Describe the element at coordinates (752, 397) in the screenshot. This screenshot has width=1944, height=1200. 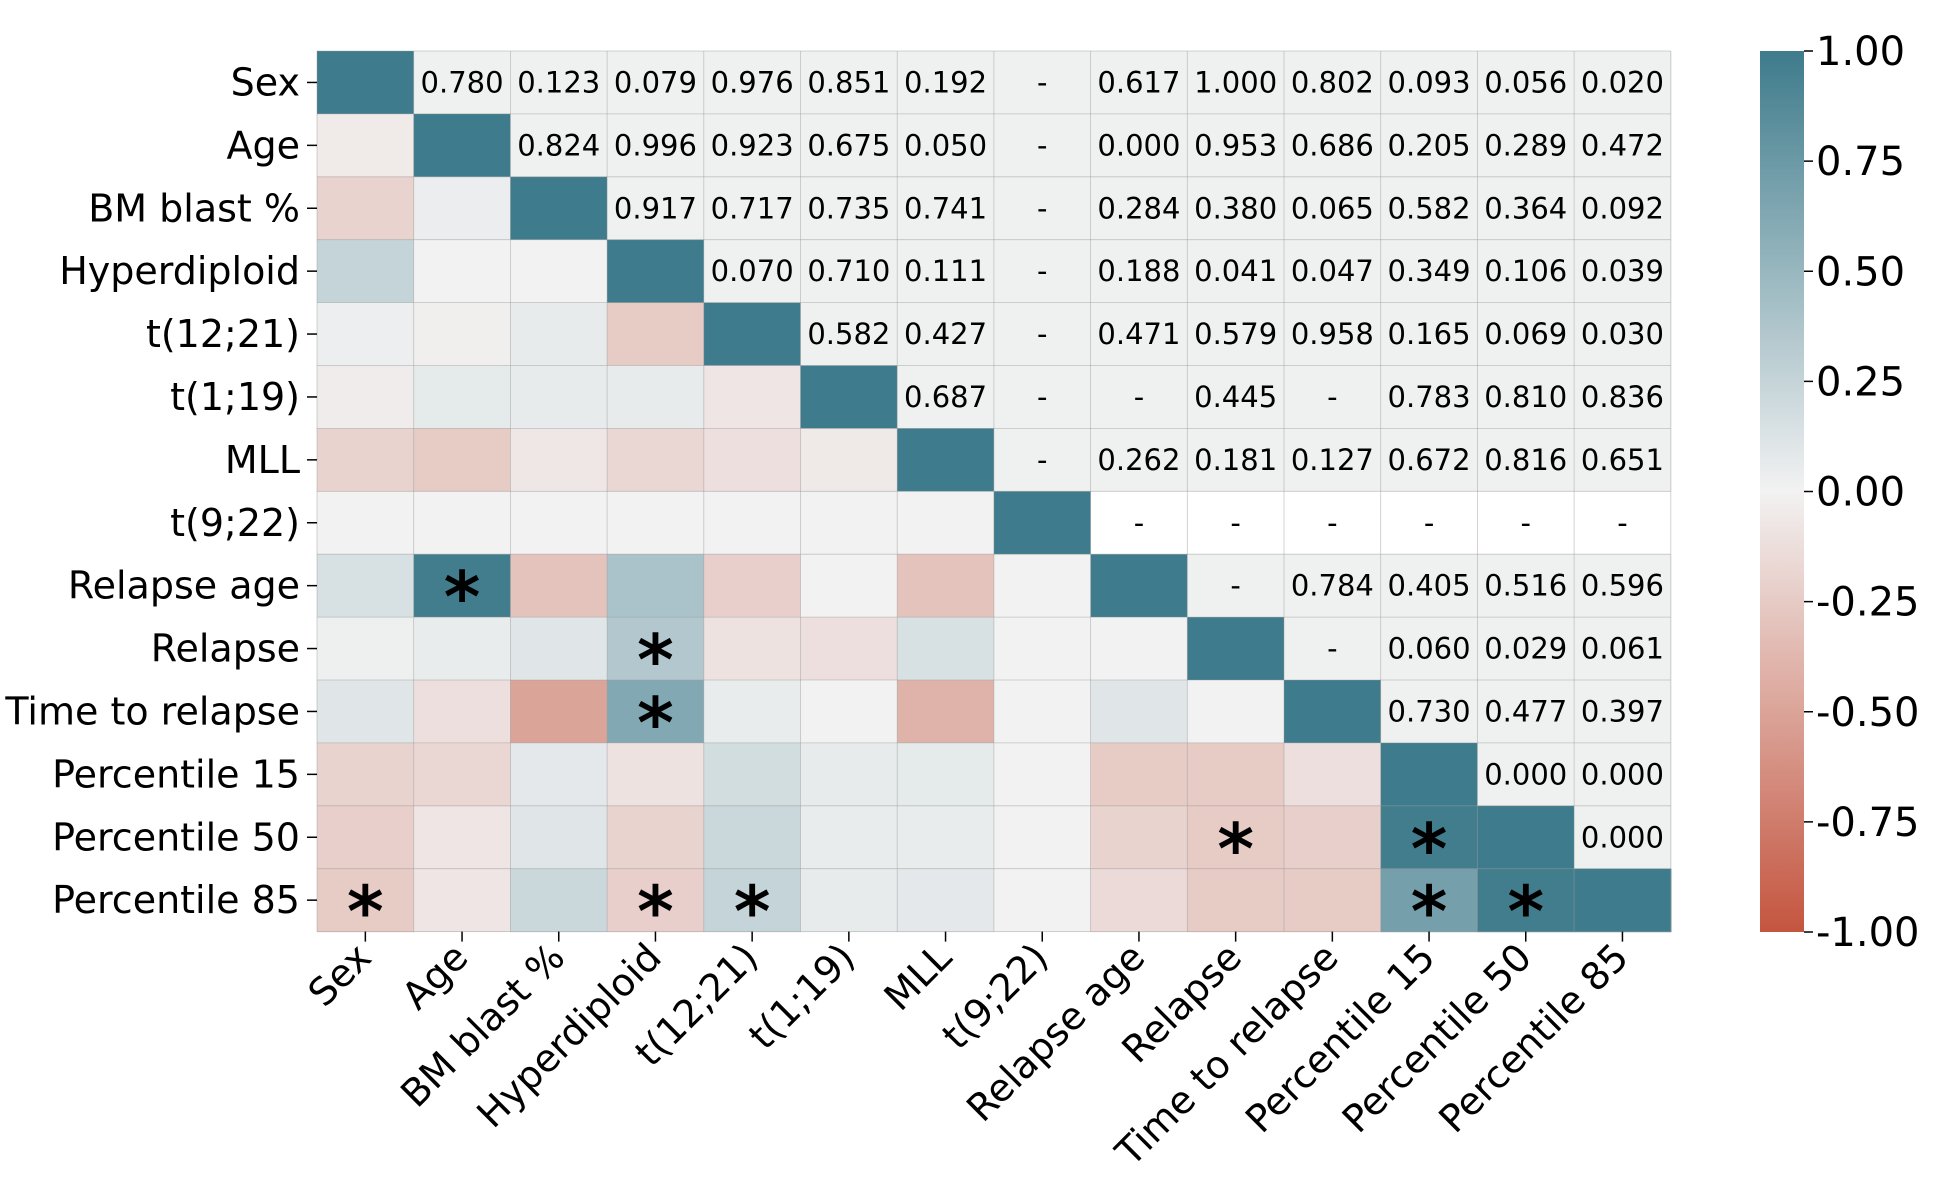
I see `cell-r5-c4` at that location.